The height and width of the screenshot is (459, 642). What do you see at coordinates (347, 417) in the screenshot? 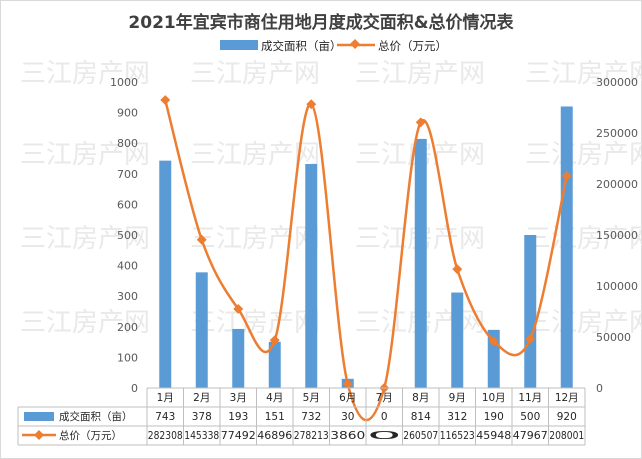
I see `table-cell-area: 30` at bounding box center [347, 417].